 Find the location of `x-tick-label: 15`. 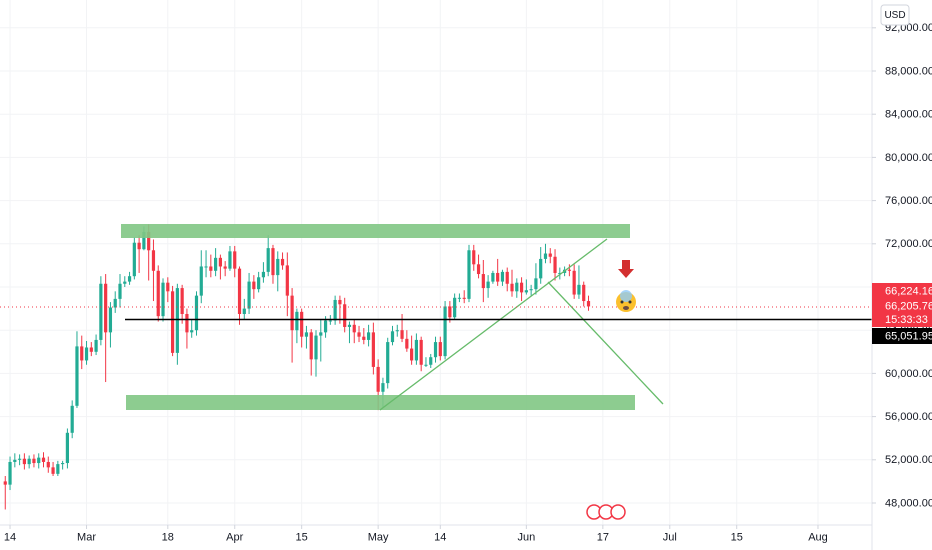

x-tick-label: 15 is located at coordinates (737, 537).